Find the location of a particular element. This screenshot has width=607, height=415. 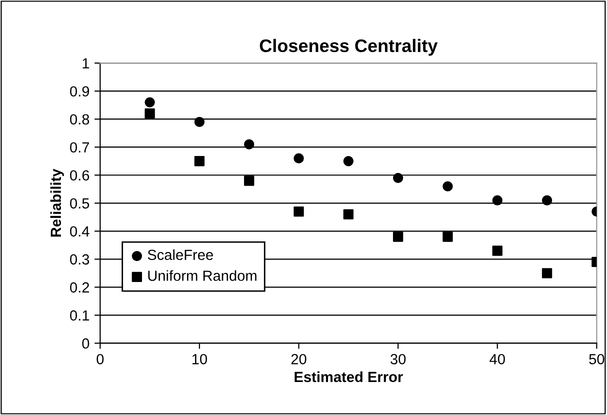

y-tick-label: 0.4 is located at coordinates (80, 231).